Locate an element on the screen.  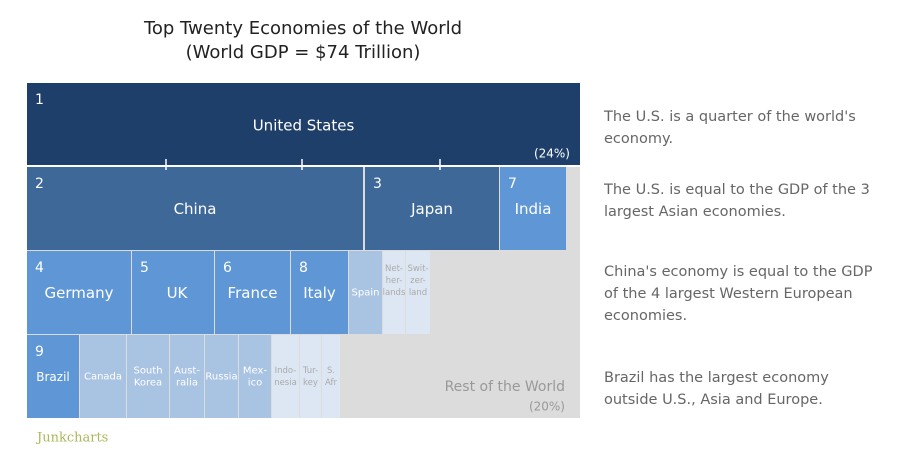
source: Junkcharts is located at coordinates (71, 438).